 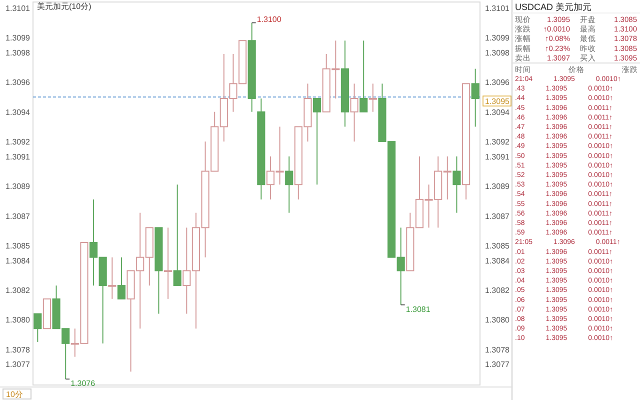 I want to click on y2-tick-label: 1.3094, so click(x=497, y=112).